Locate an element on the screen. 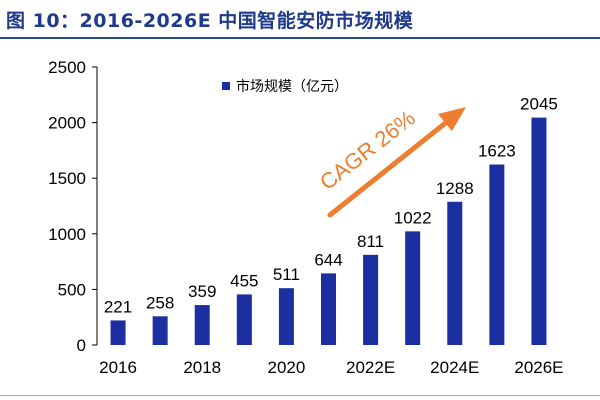  cagr-annotation: CAGR 26% is located at coordinates (367, 150).